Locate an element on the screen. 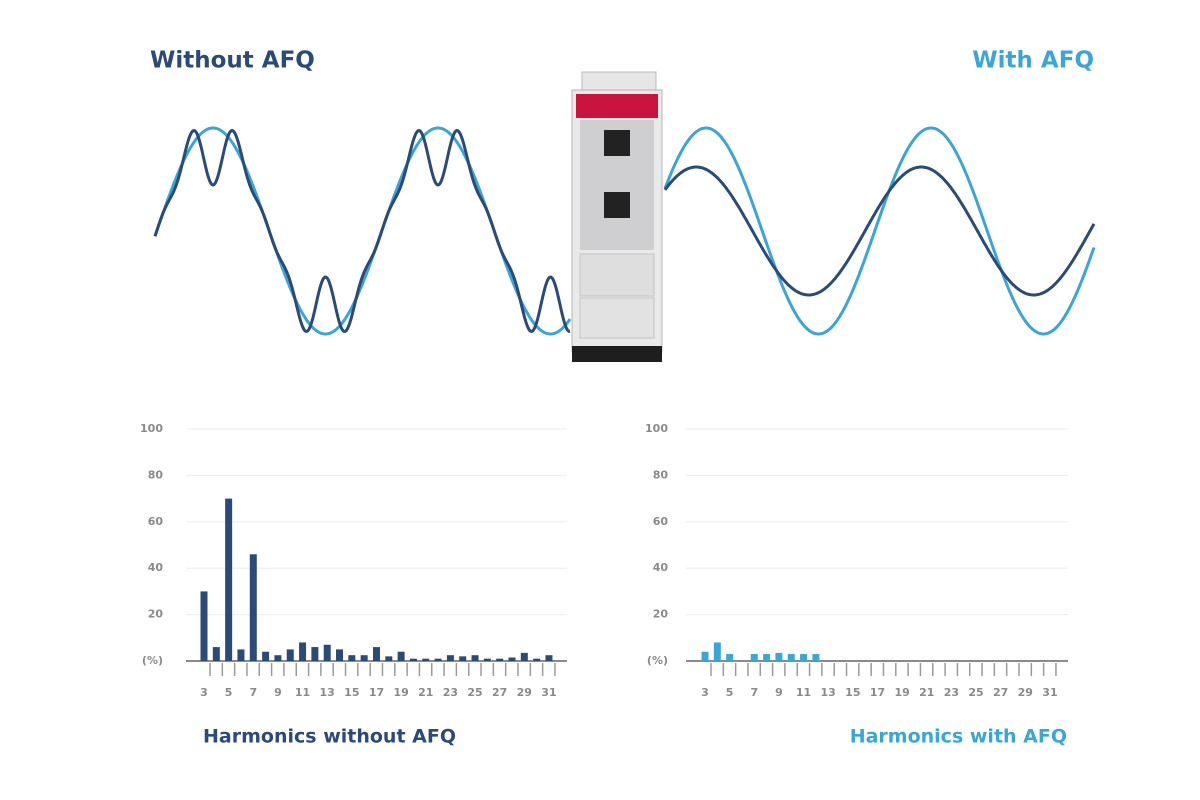 This screenshot has width=1200, height=800. heading: With AFQ is located at coordinates (1033, 61).